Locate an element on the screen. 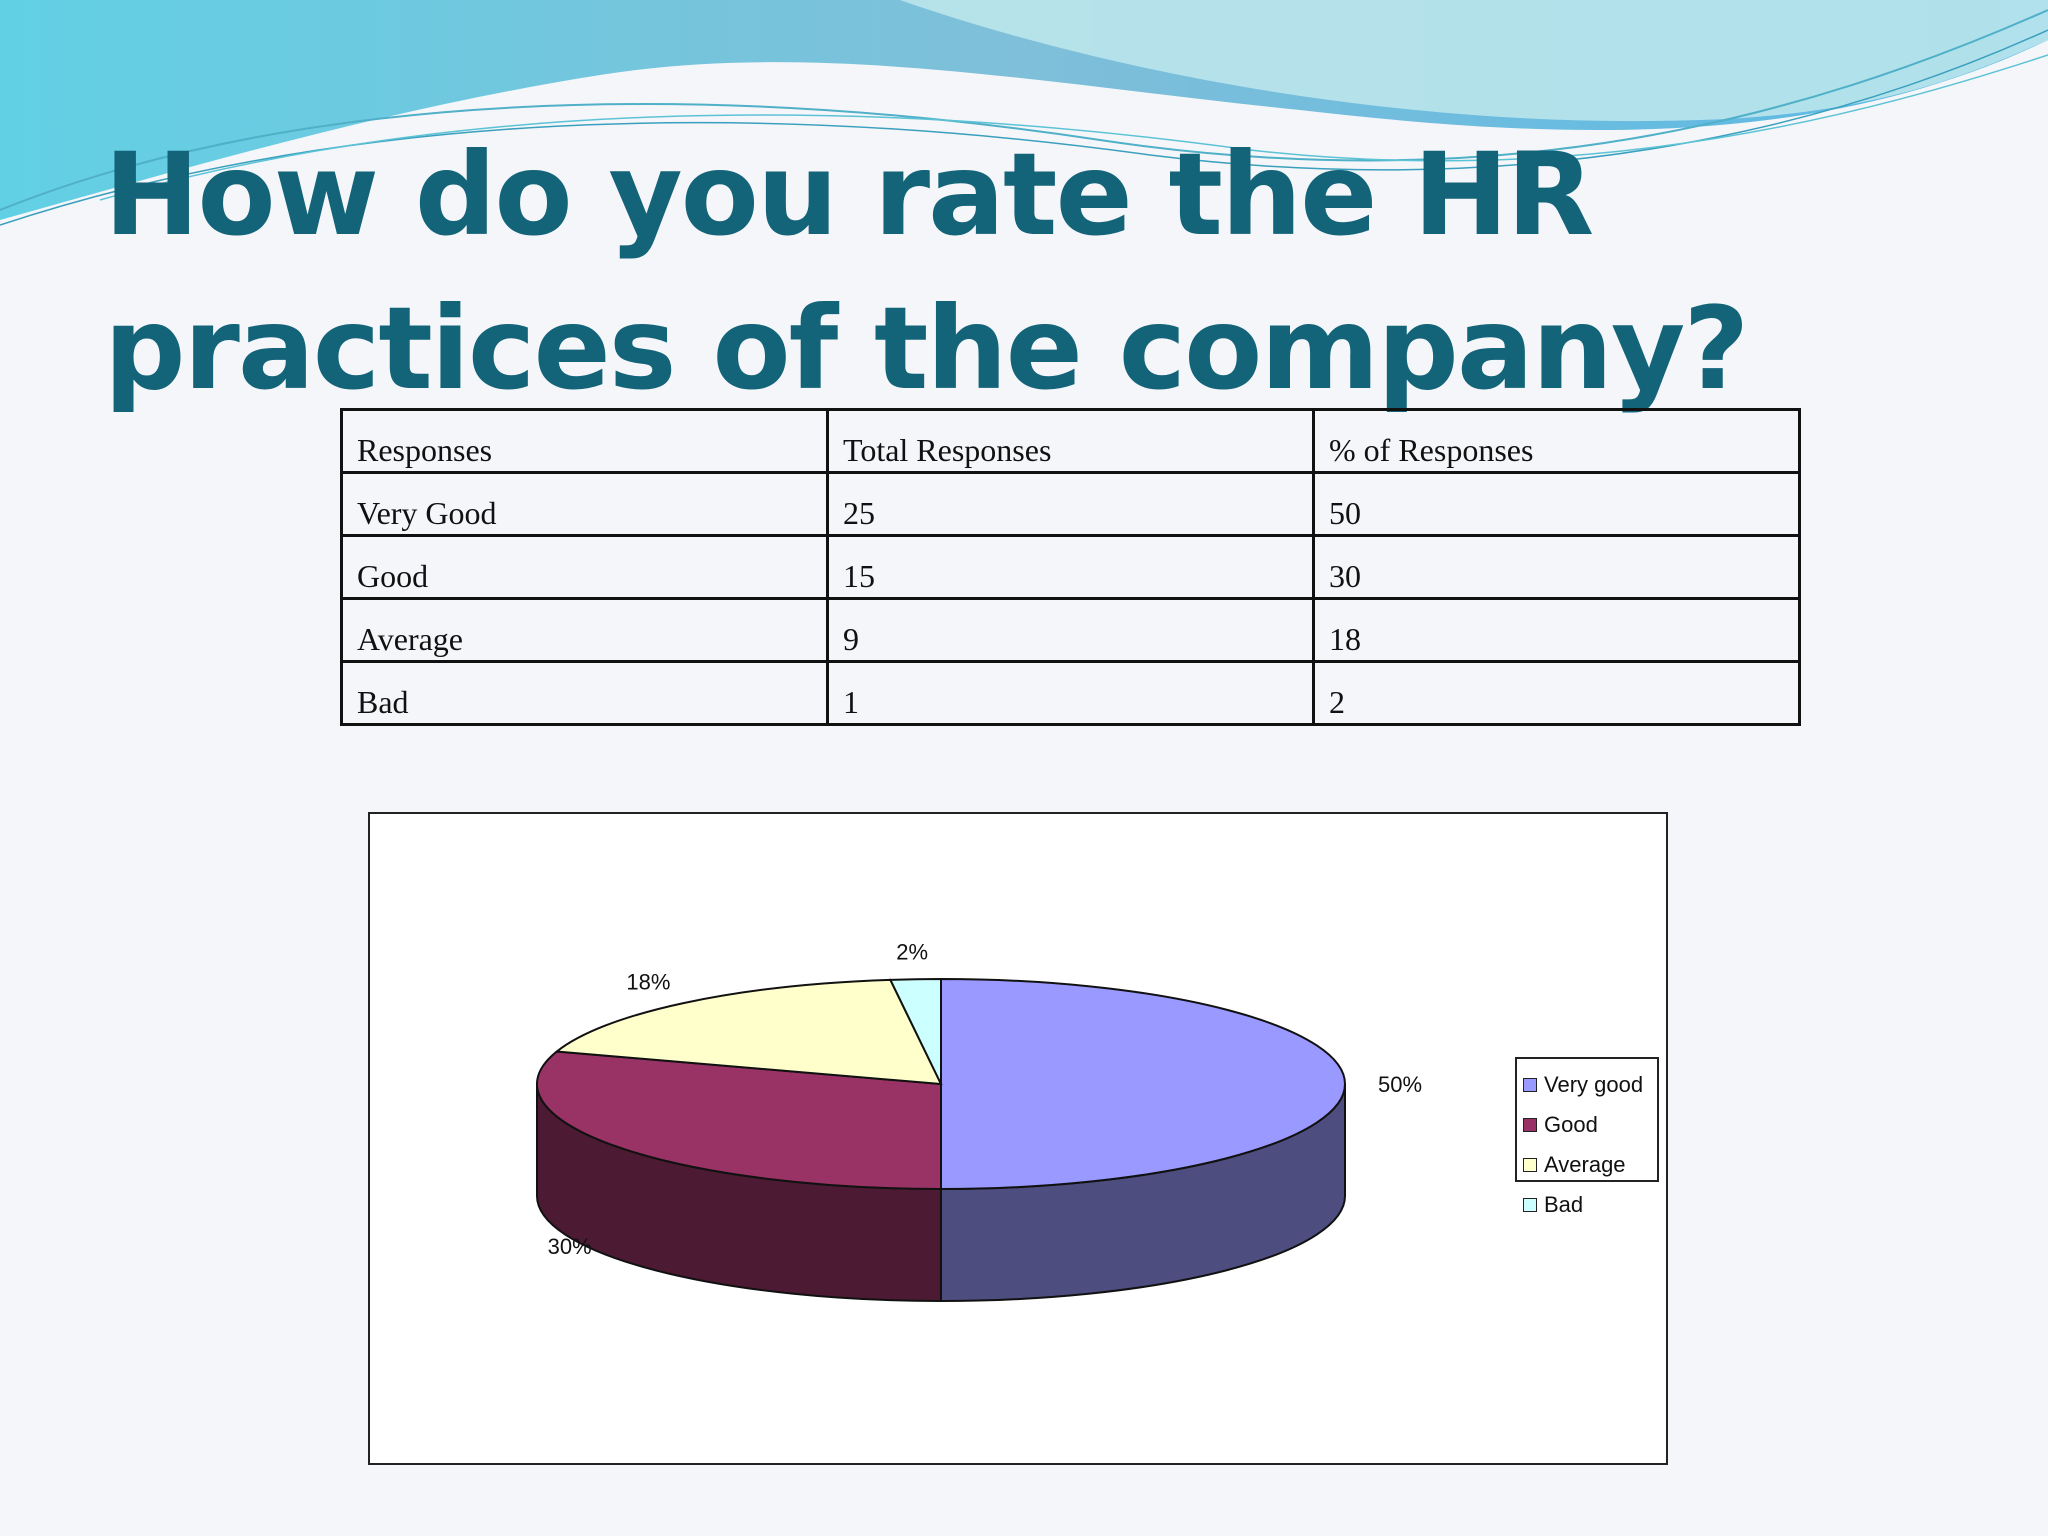 Image resolution: width=2048 pixels, height=1536 pixels. table-cell: 9 is located at coordinates (1070, 630).